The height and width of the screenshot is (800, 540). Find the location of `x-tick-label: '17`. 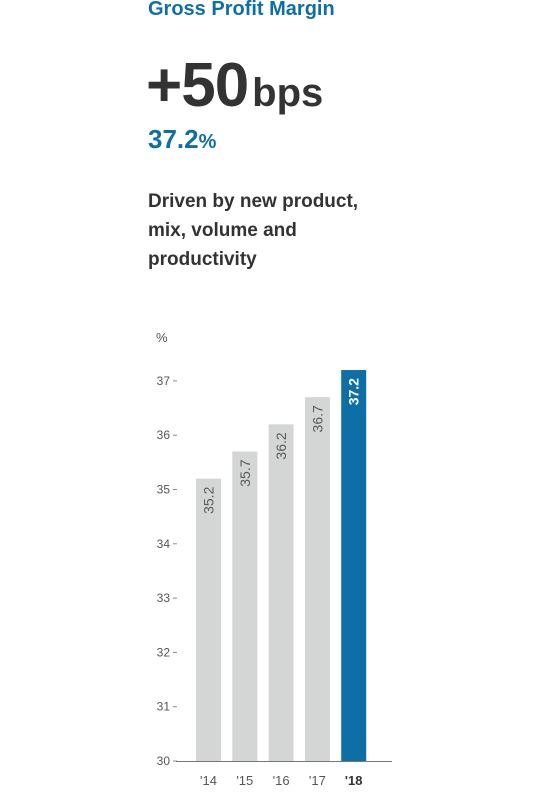

x-tick-label: '17 is located at coordinates (317, 780).